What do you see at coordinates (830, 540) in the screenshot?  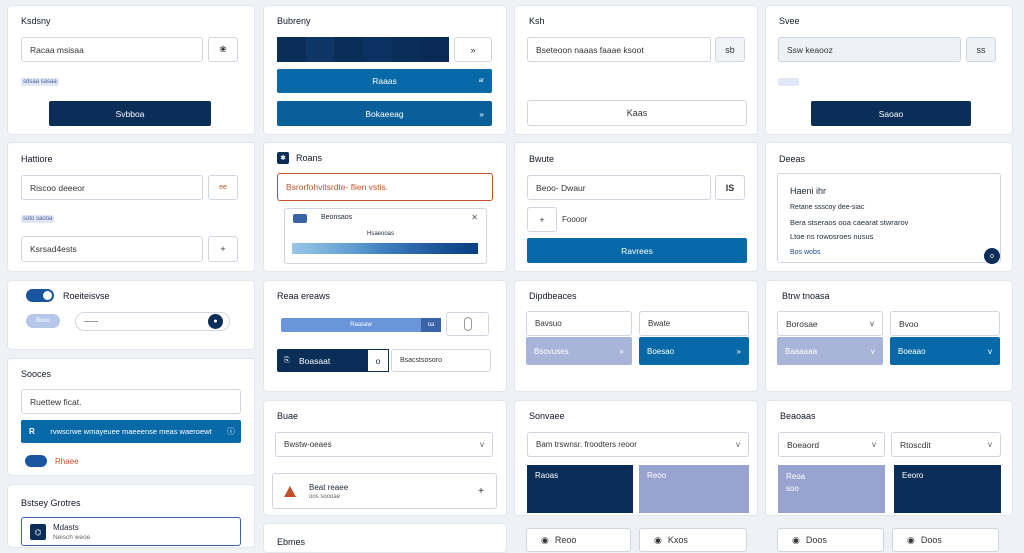 I see `doos-button: ◉ Doos` at bounding box center [830, 540].